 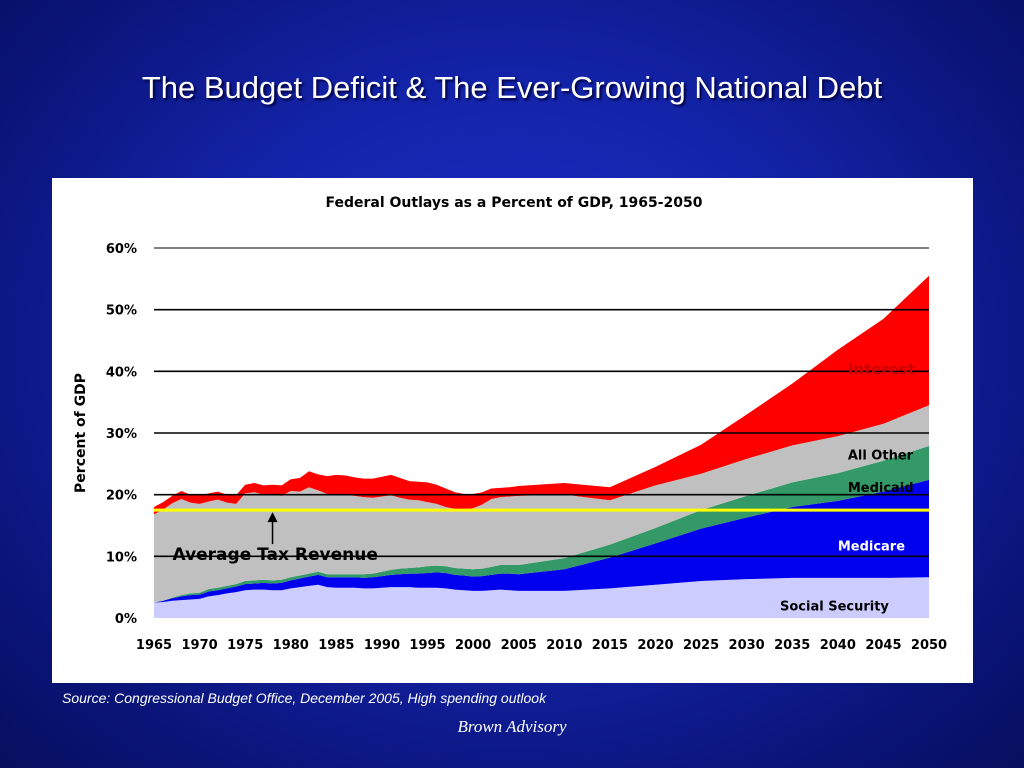 I want to click on y-tick-label: 50%, so click(x=121, y=311).